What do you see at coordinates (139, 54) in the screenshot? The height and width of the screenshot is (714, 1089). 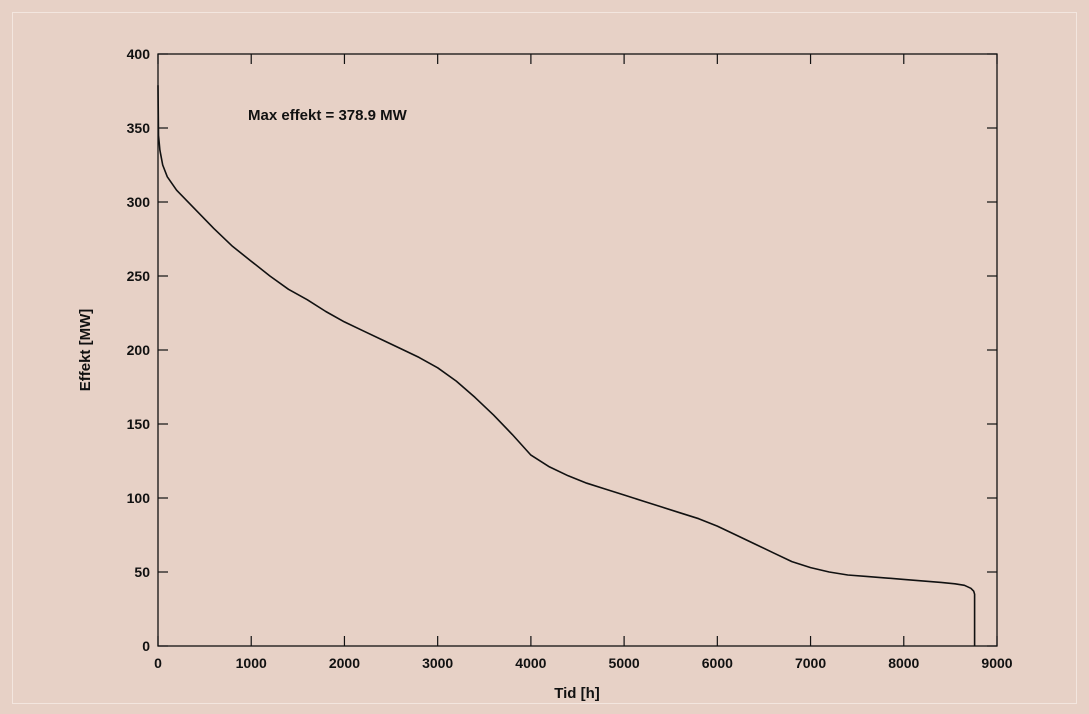 I see `y-tick-label: 400` at bounding box center [139, 54].